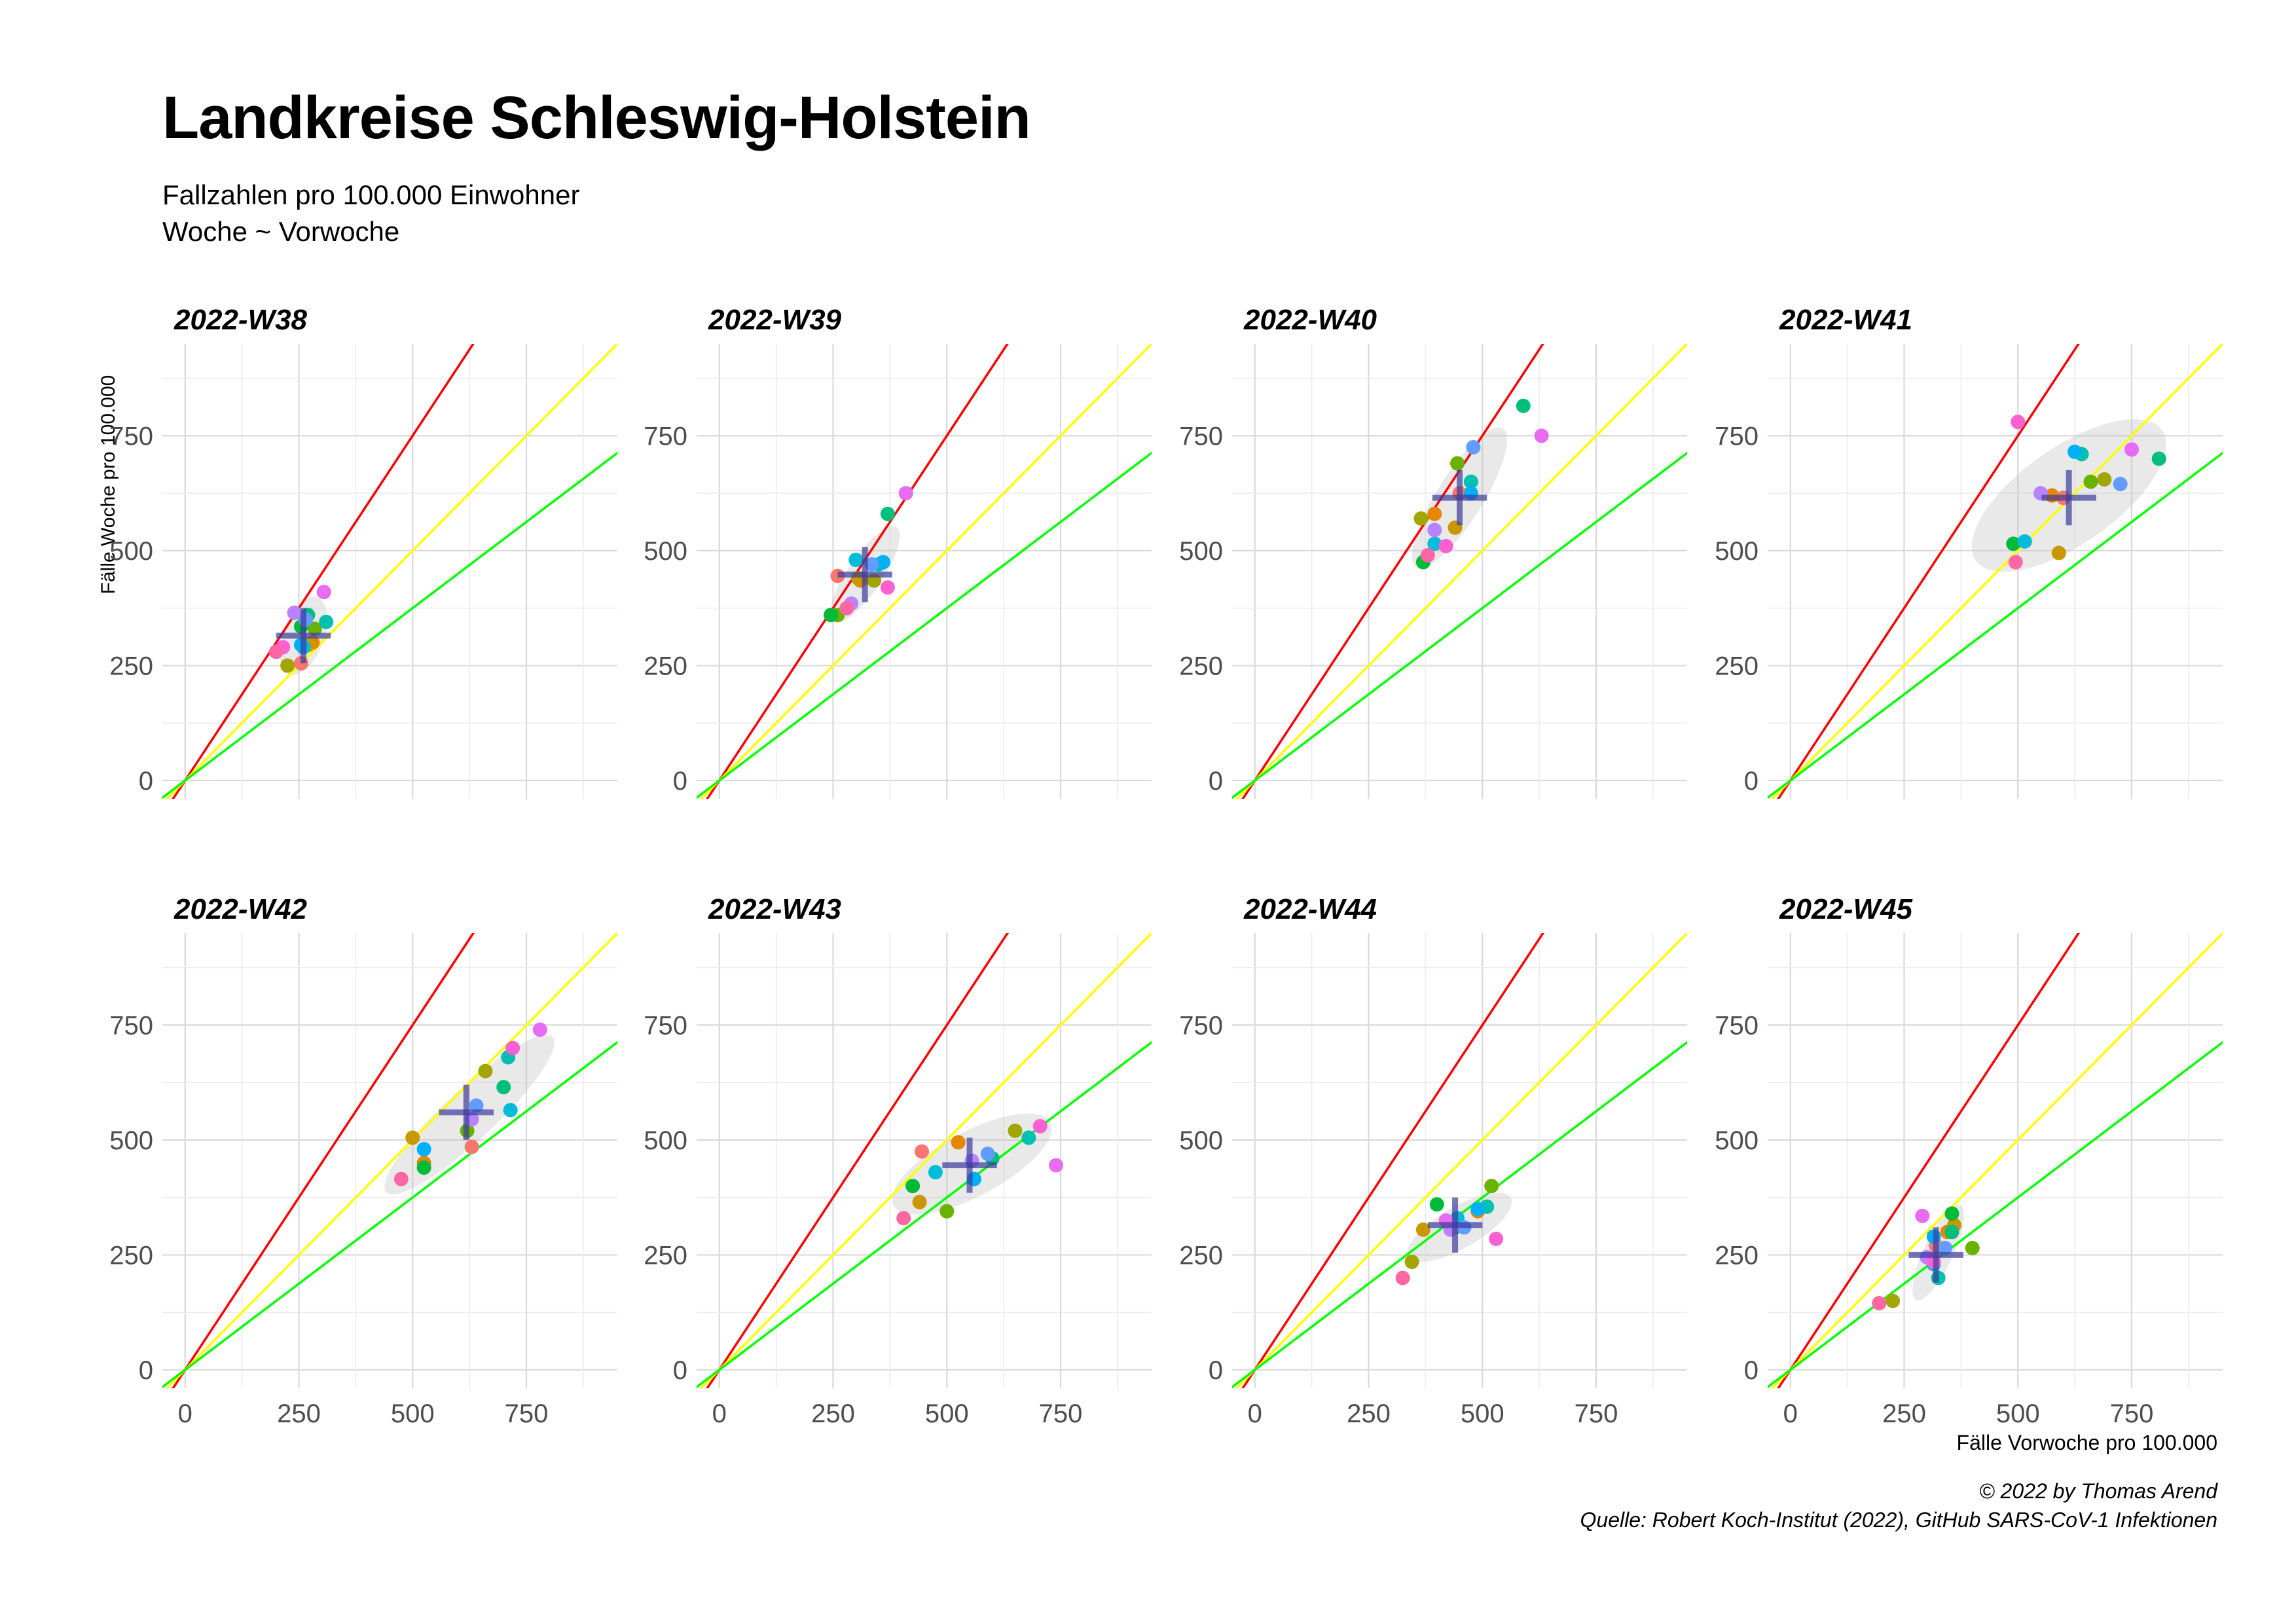 This screenshot has width=2296, height=1624. What do you see at coordinates (1845, 320) in the screenshot?
I see `facet-title: 2022-W41` at bounding box center [1845, 320].